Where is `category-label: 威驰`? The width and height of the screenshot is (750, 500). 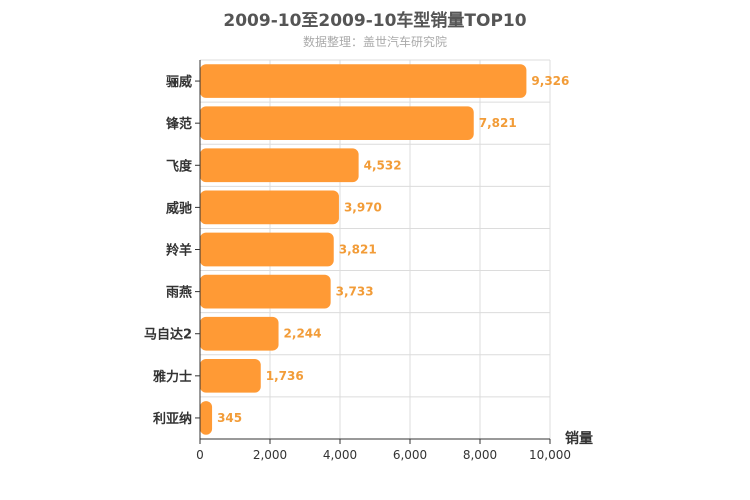
category-label: 威驰 is located at coordinates (179, 208).